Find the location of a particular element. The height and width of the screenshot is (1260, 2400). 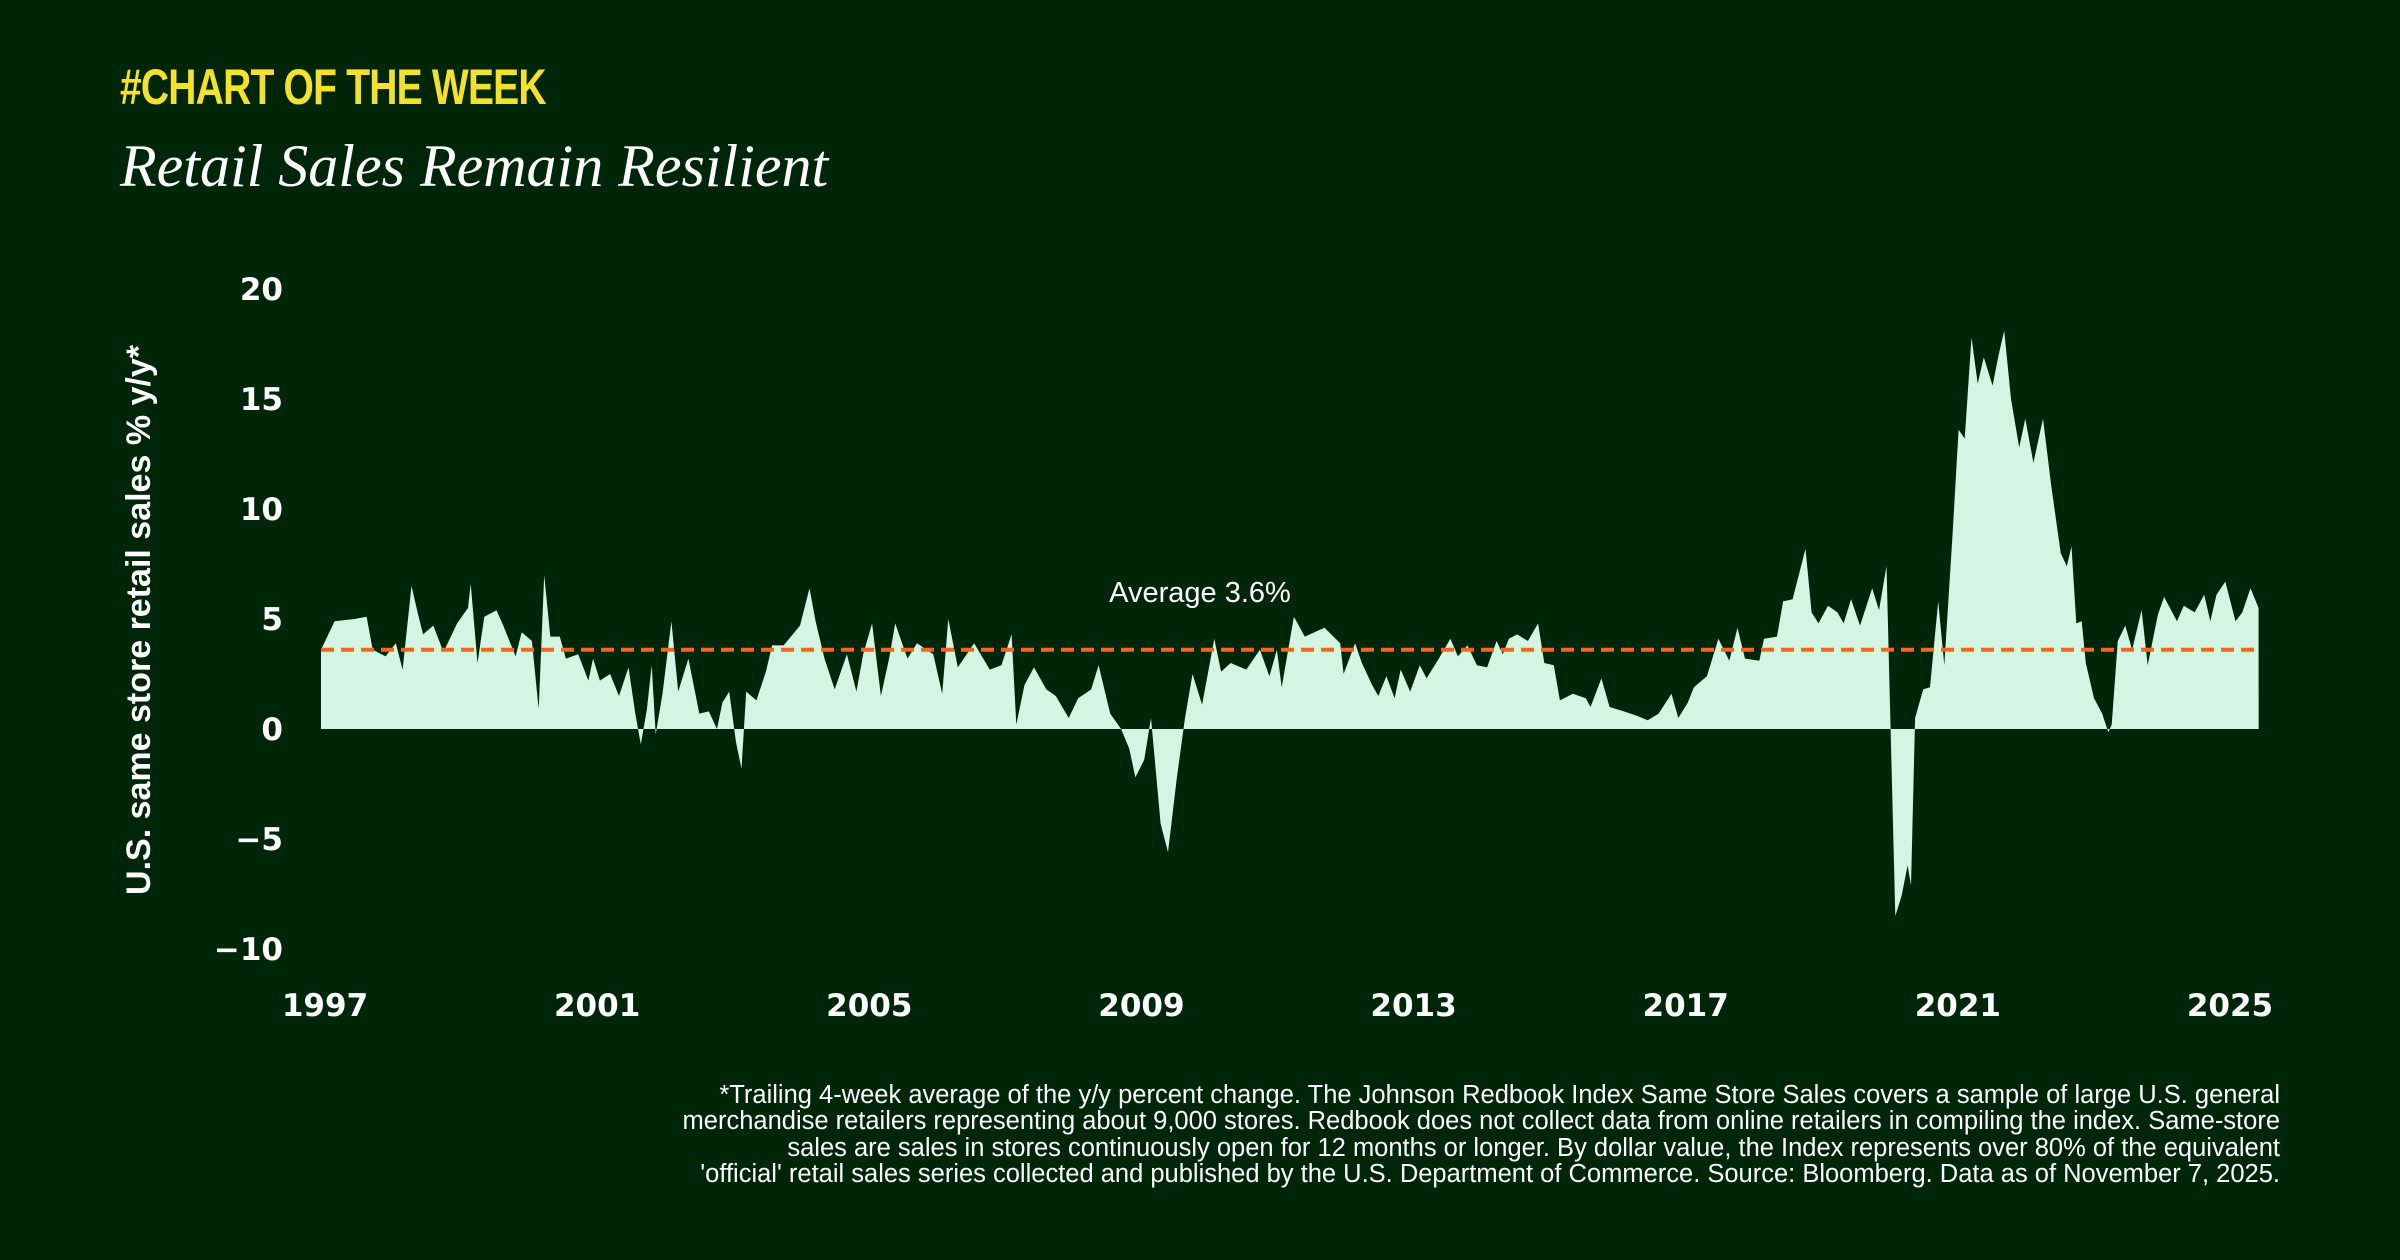

y-tick-label: 15 is located at coordinates (261, 400).